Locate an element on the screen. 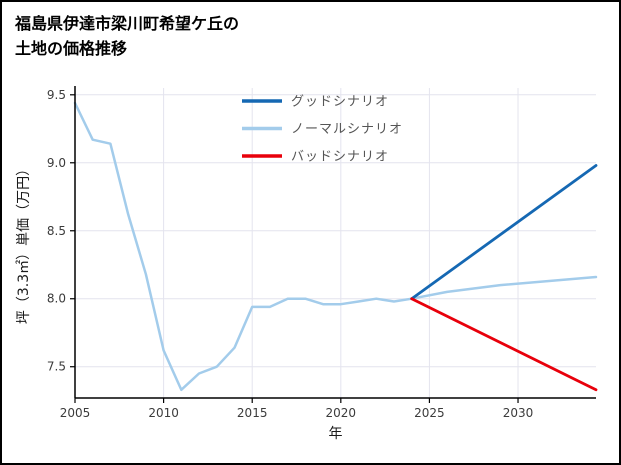 The height and width of the screenshot is (465, 621). x-axis-label: 年 is located at coordinates (336, 434).